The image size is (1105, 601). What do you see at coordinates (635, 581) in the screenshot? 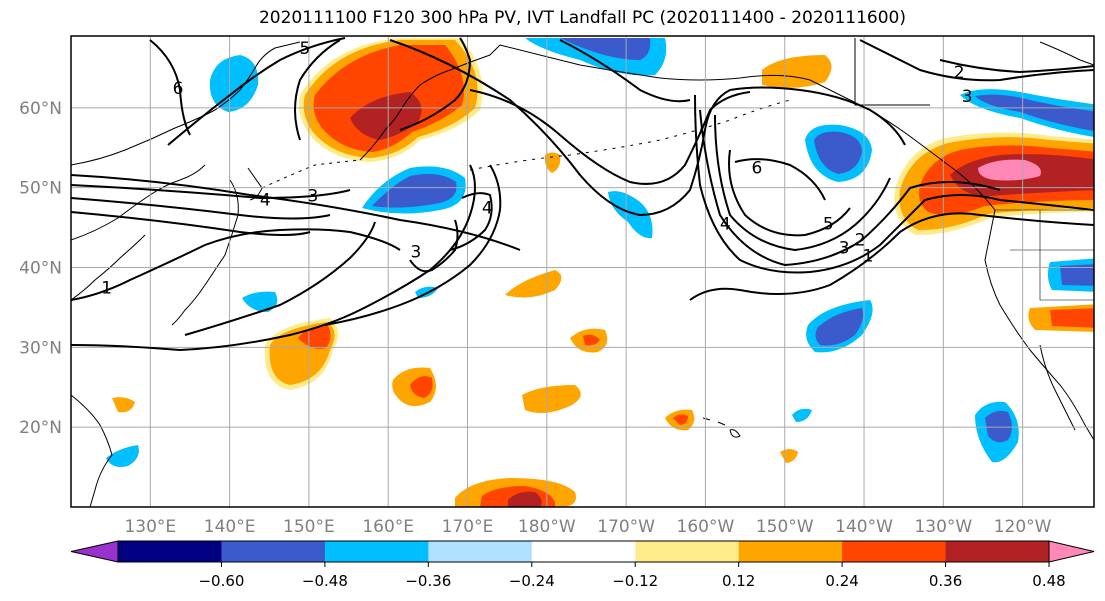
I see `colorbar-tick-label: −0.12` at bounding box center [635, 581].